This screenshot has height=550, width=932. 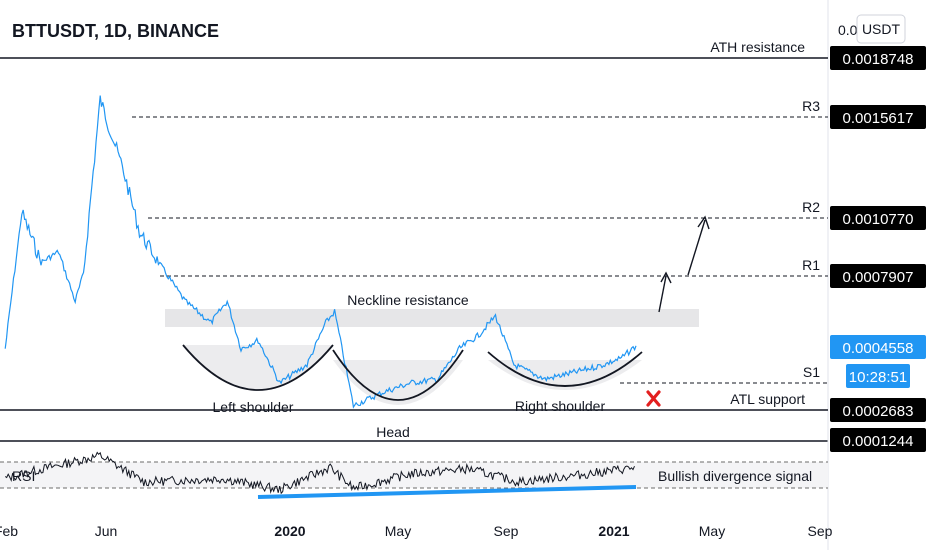 I want to click on head-fill, so click(x=398, y=382).